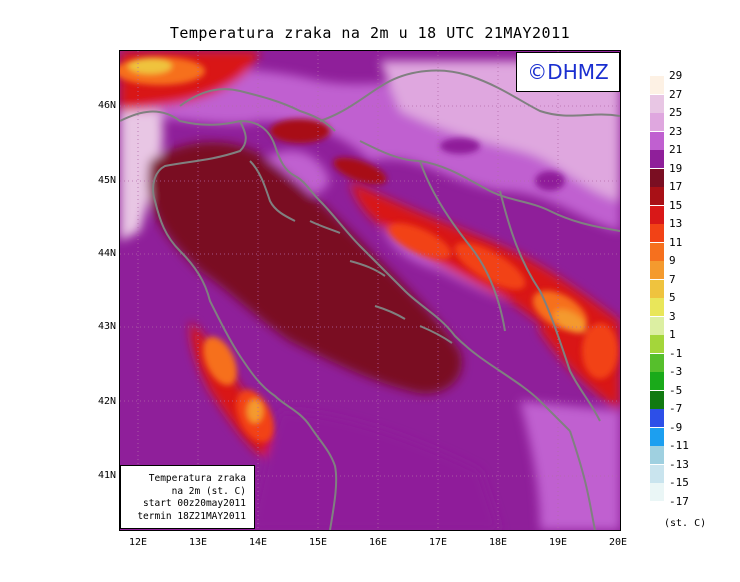 This screenshot has width=740, height=582. Describe the element at coordinates (258, 542) in the screenshot. I see `lon-label-14e: 14E` at that location.